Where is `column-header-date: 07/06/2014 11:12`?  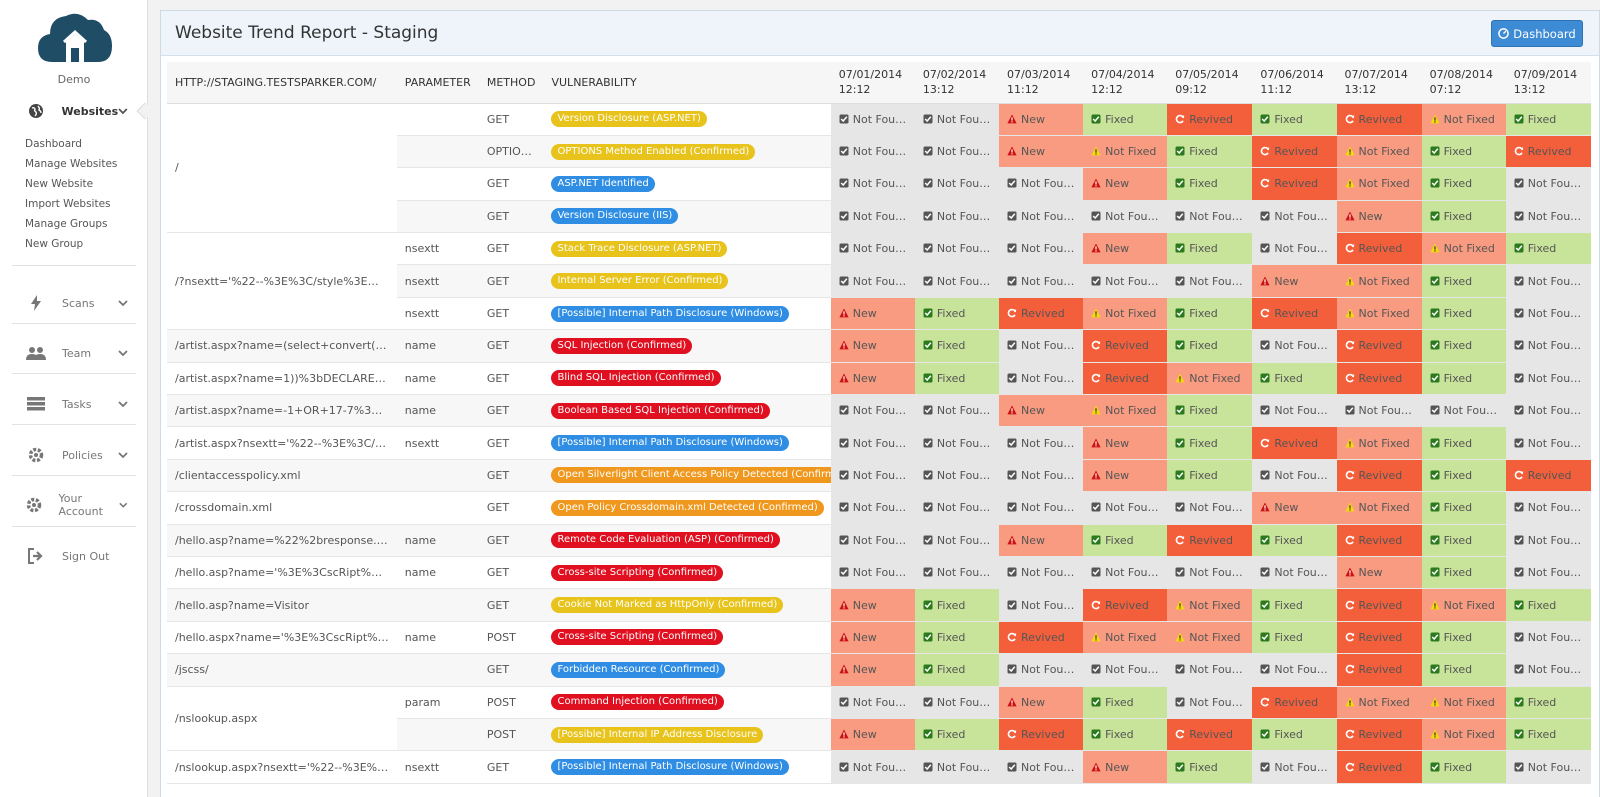
column-header-date: 07/06/2014 11:12 is located at coordinates (1294, 83).